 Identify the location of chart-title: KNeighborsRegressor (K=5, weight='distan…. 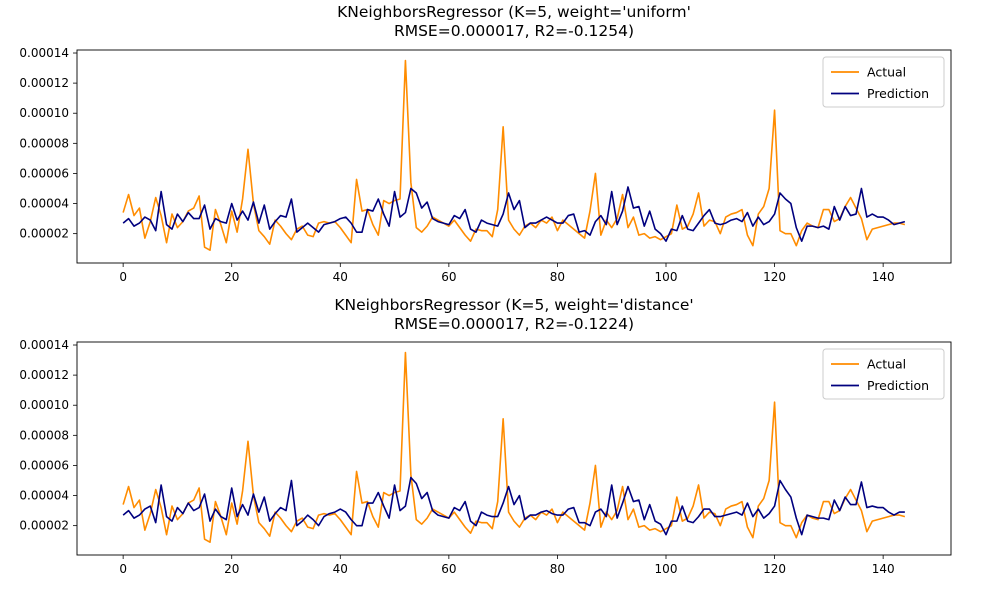
(513, 305).